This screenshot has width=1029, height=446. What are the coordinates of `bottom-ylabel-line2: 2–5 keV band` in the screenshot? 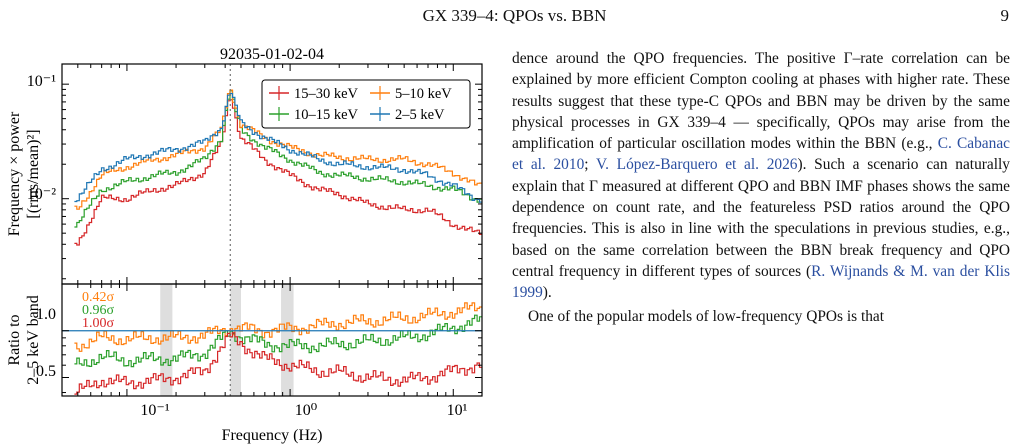 It's located at (33, 339).